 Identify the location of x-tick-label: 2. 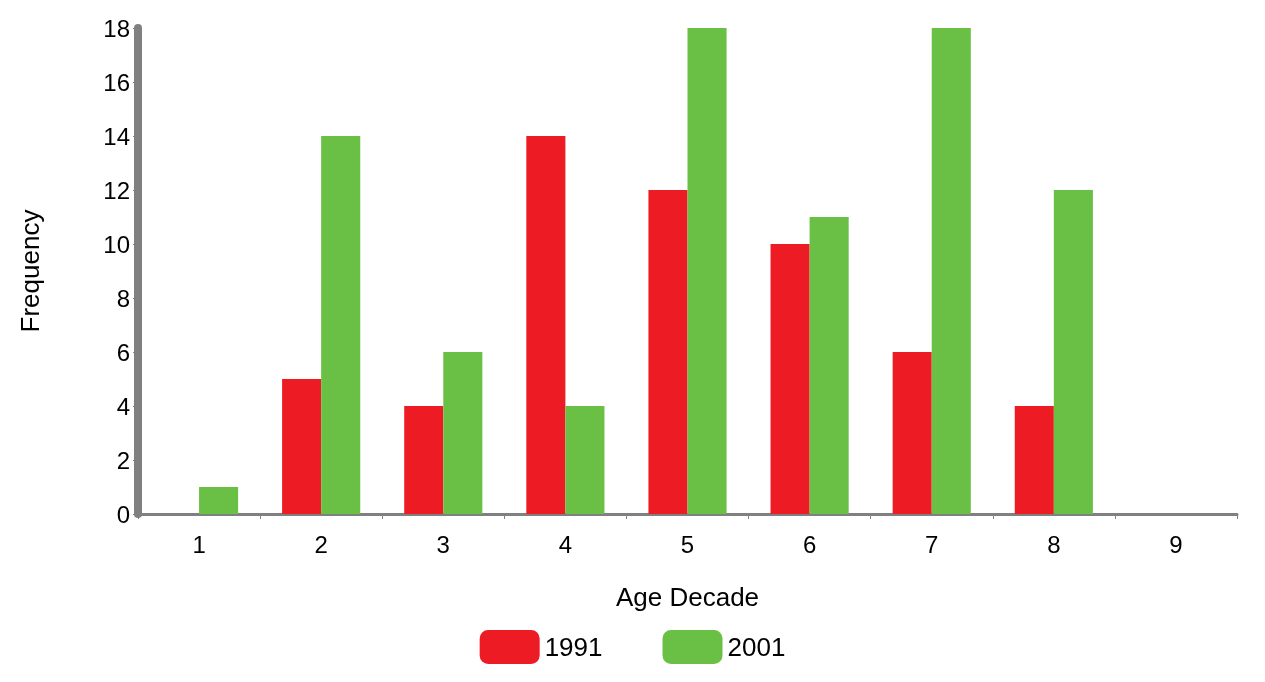
(321, 544).